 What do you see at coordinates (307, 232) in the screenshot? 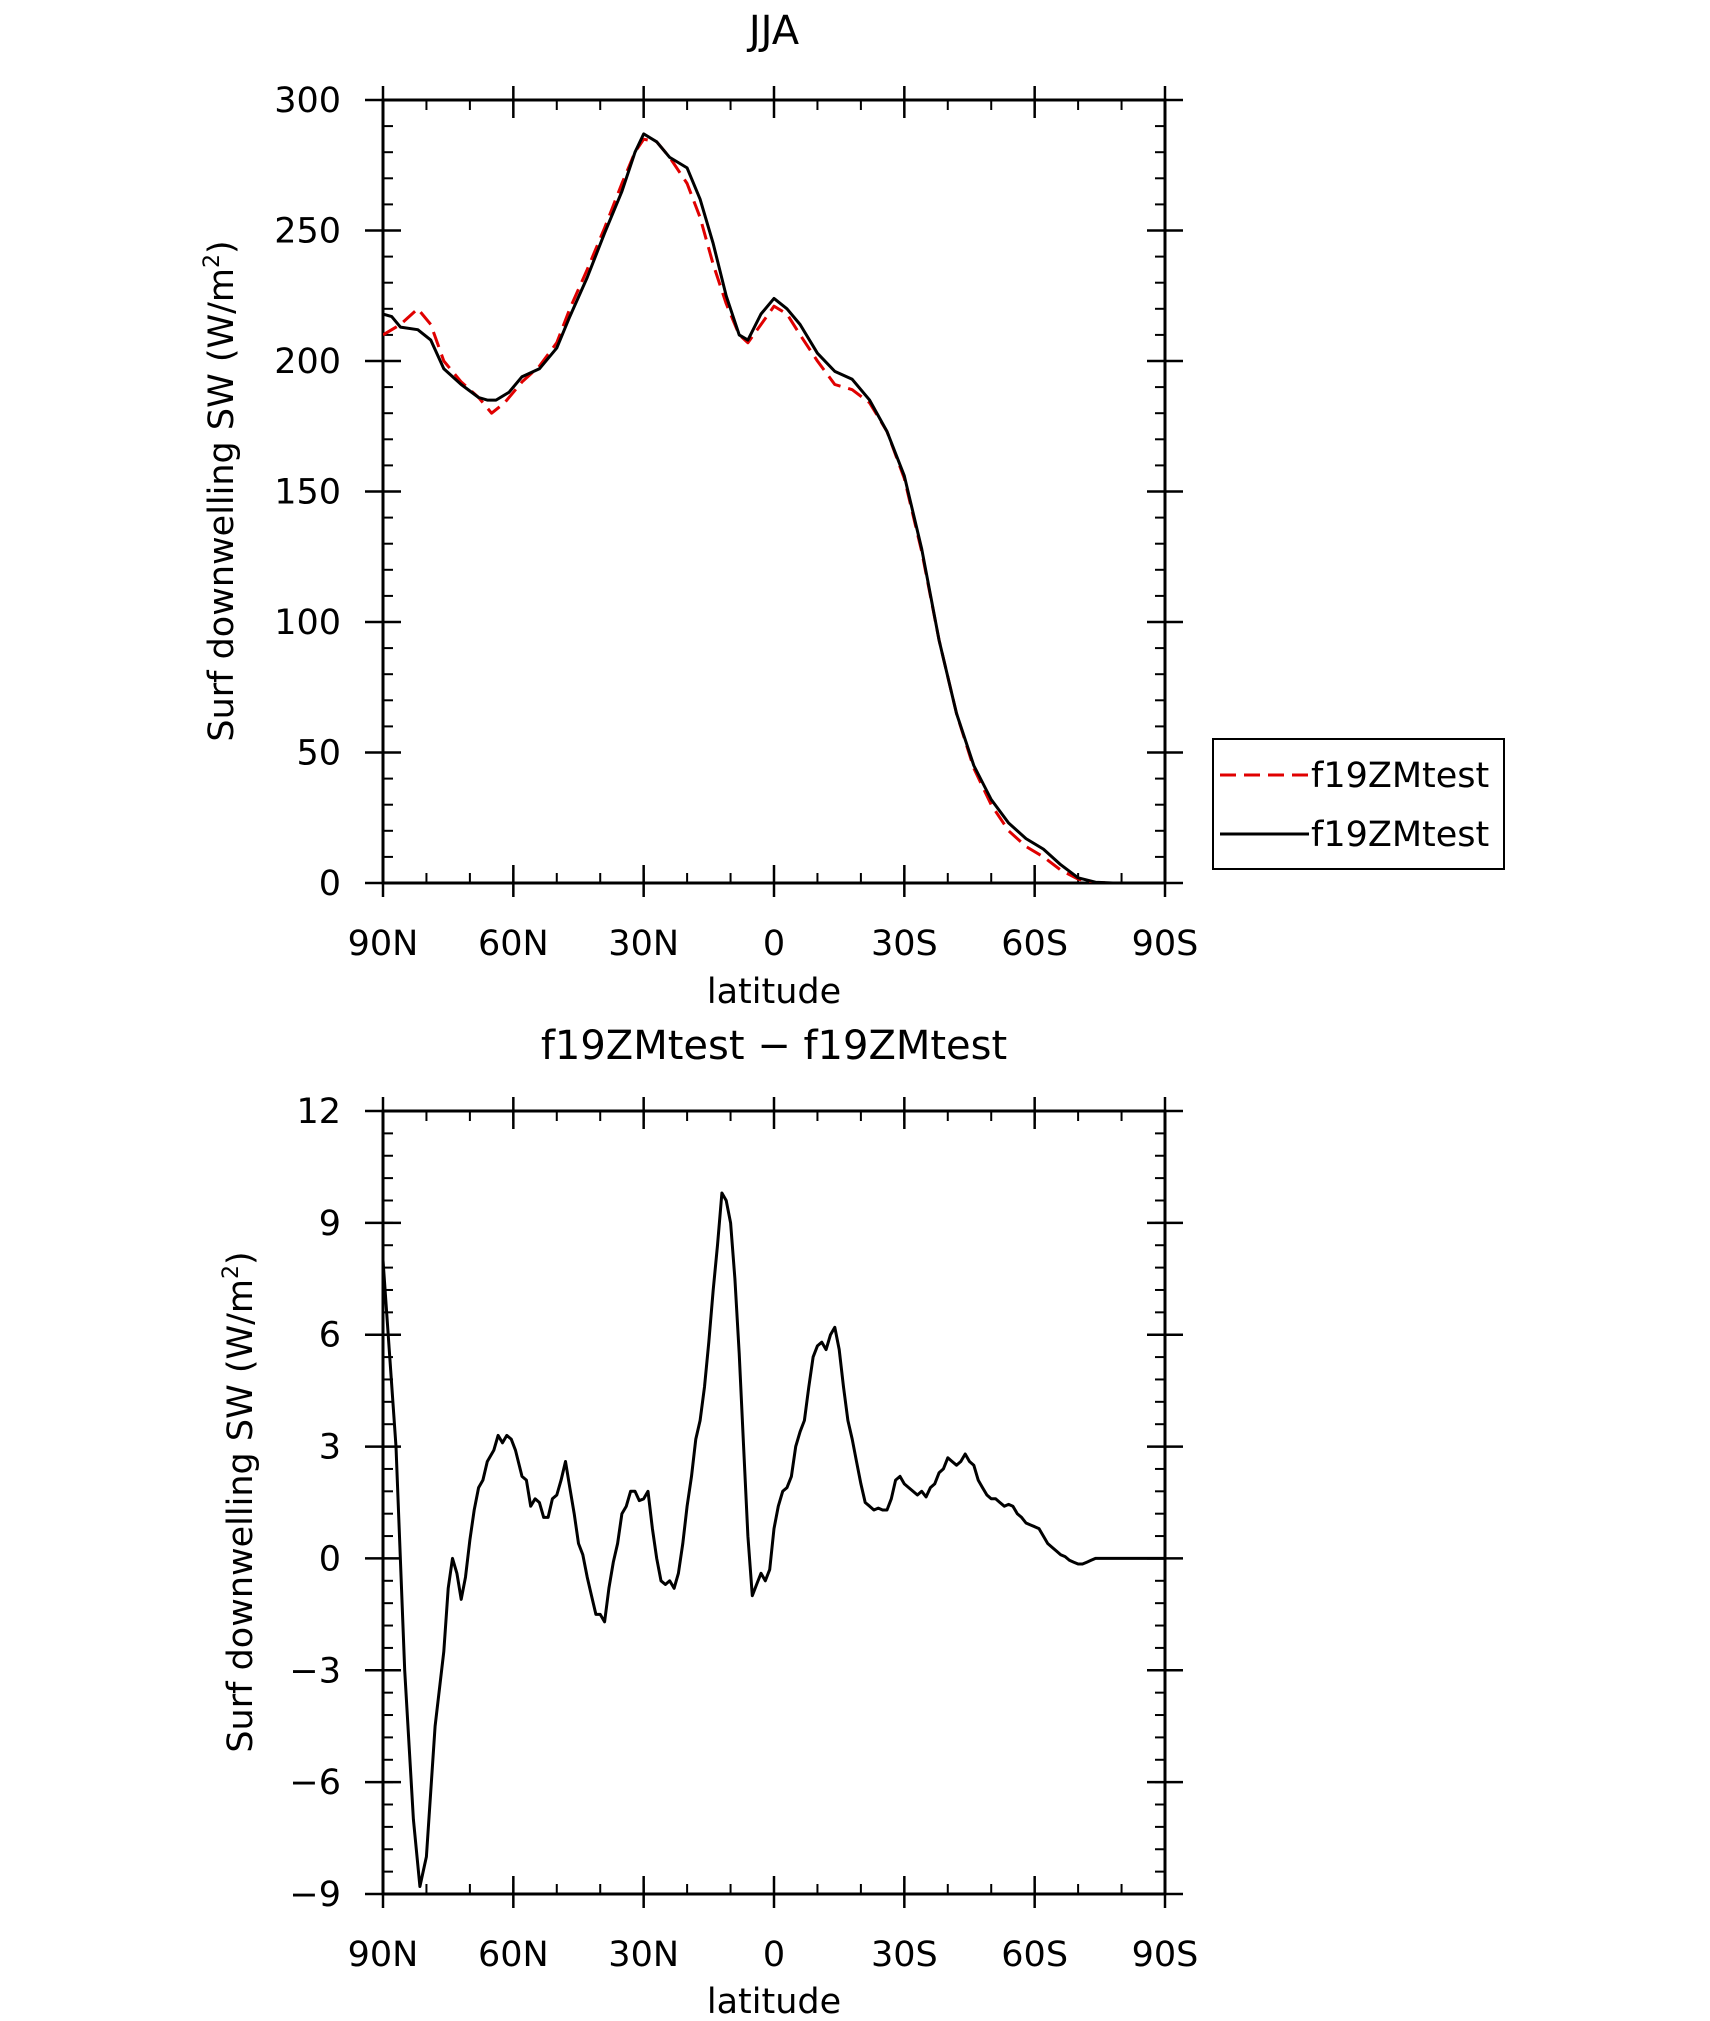
I see `y-tick-label: 250` at bounding box center [307, 232].